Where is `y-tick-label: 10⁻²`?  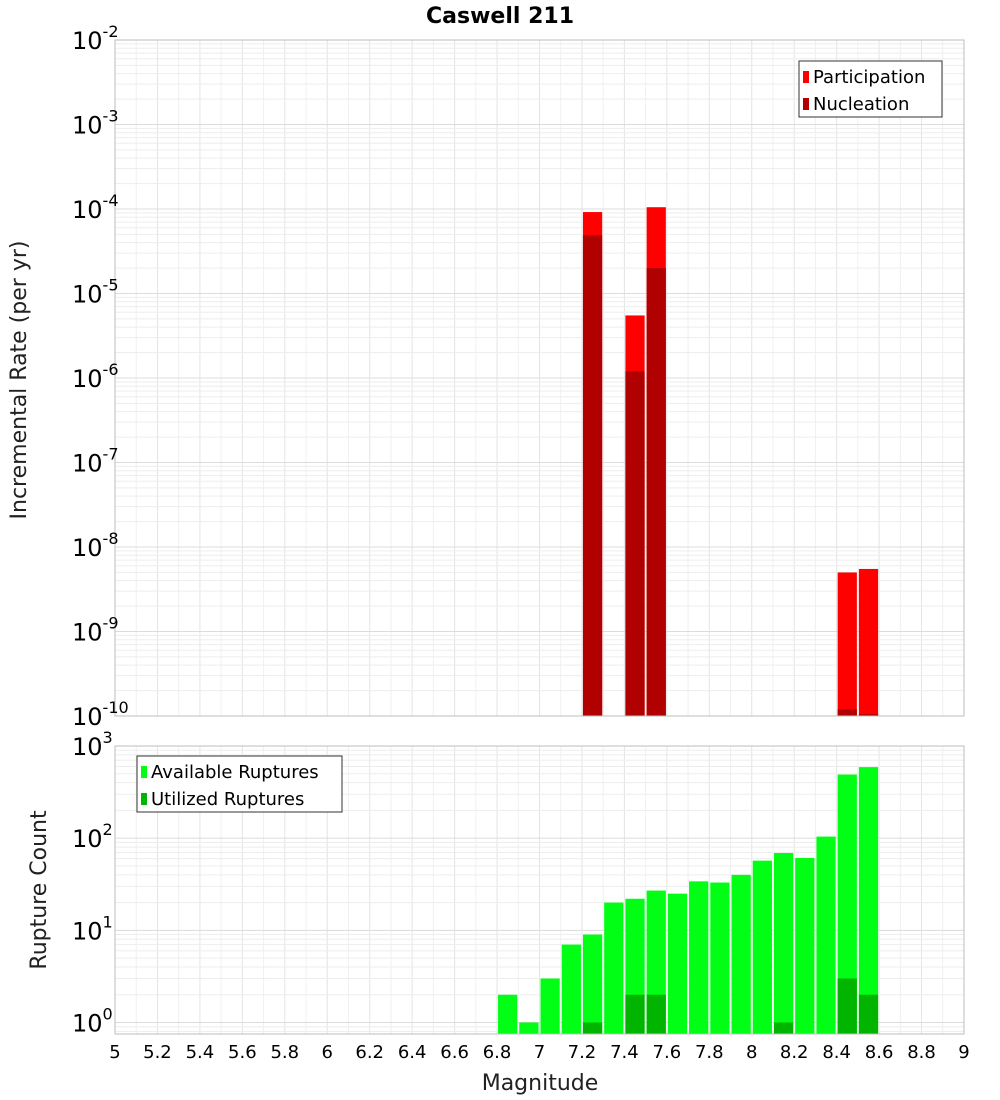
y-tick-label: 10⁻² is located at coordinates (95, 38).